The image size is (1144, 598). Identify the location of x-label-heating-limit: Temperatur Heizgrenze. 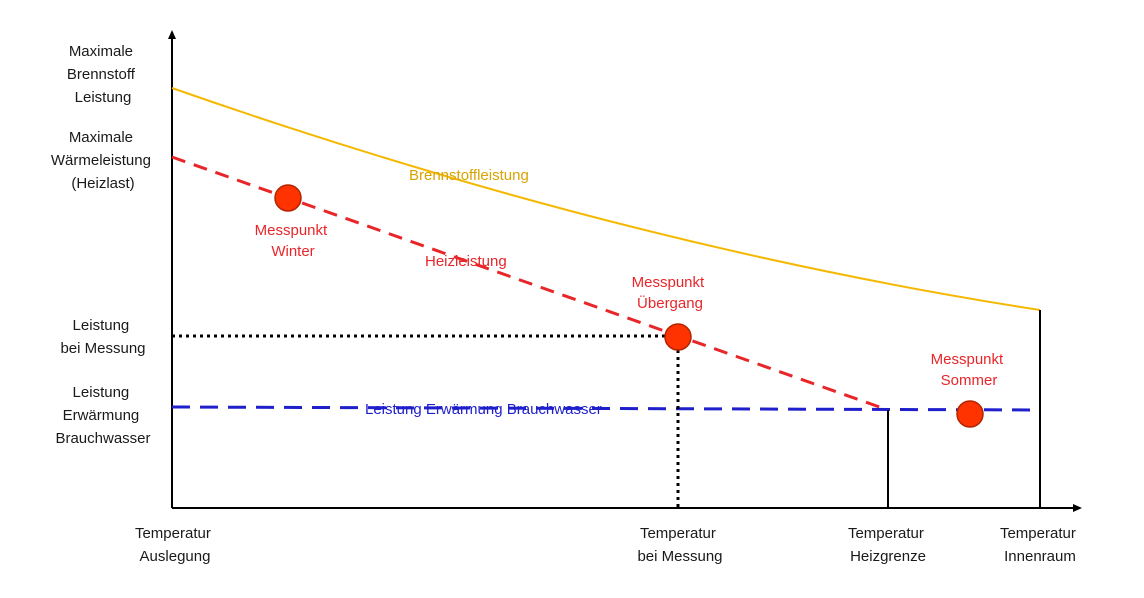
(888, 545).